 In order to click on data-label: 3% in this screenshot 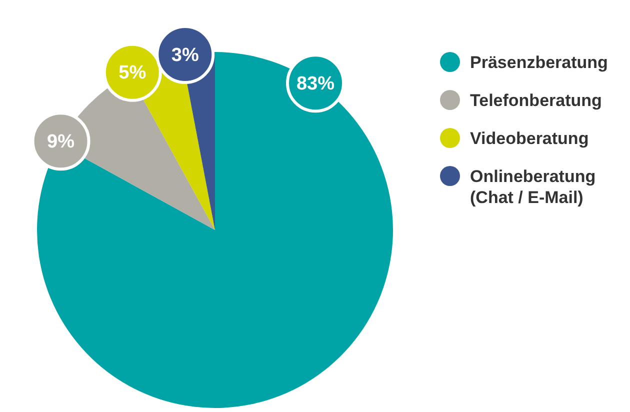, I will do `click(185, 55)`.